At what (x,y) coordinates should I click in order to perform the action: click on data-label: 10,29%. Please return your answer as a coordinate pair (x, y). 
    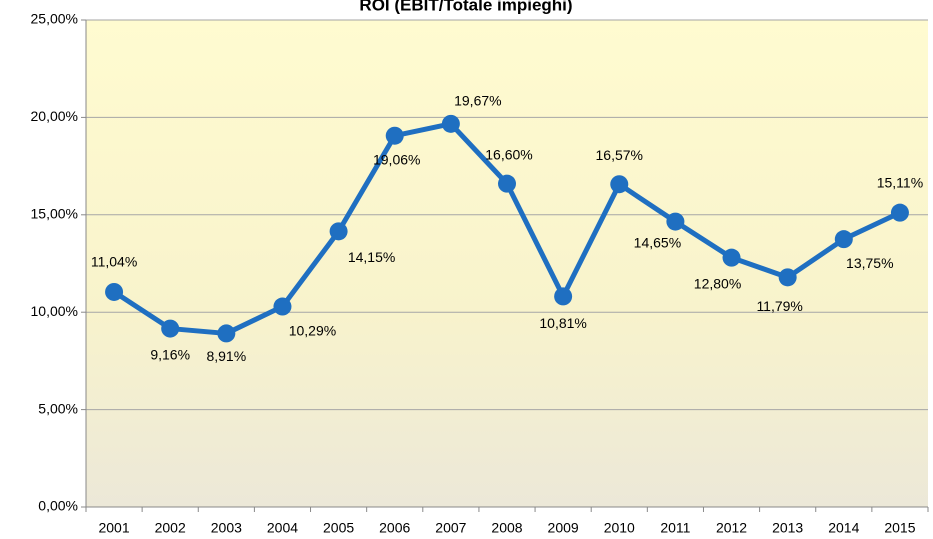
    Looking at the image, I should click on (312, 330).